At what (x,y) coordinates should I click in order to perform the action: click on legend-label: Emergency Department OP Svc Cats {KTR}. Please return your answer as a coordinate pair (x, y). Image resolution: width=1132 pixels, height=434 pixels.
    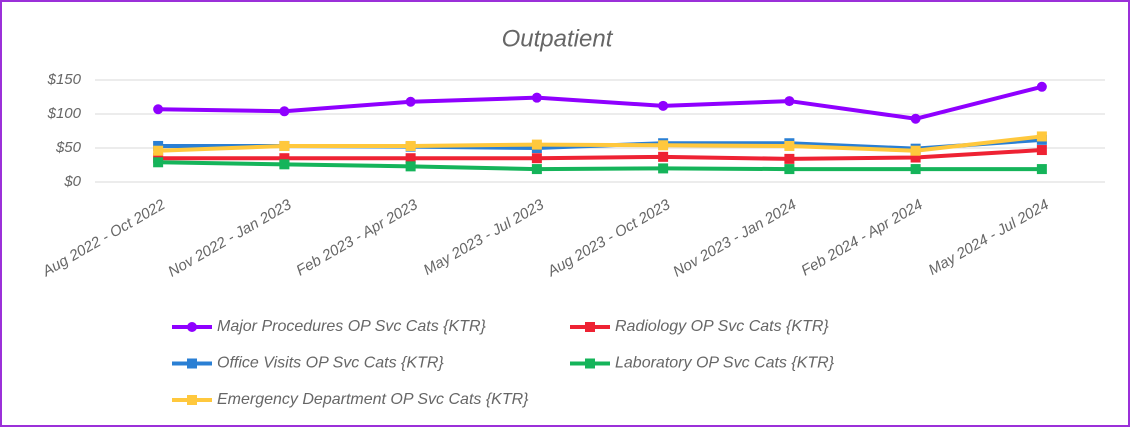
    Looking at the image, I should click on (373, 399).